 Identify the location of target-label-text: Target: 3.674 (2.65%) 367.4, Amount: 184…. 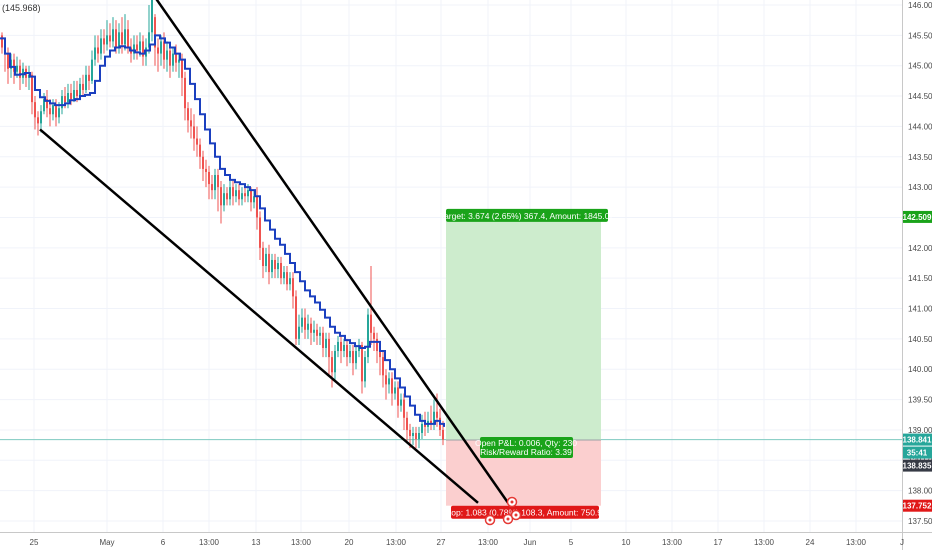
(527, 216).